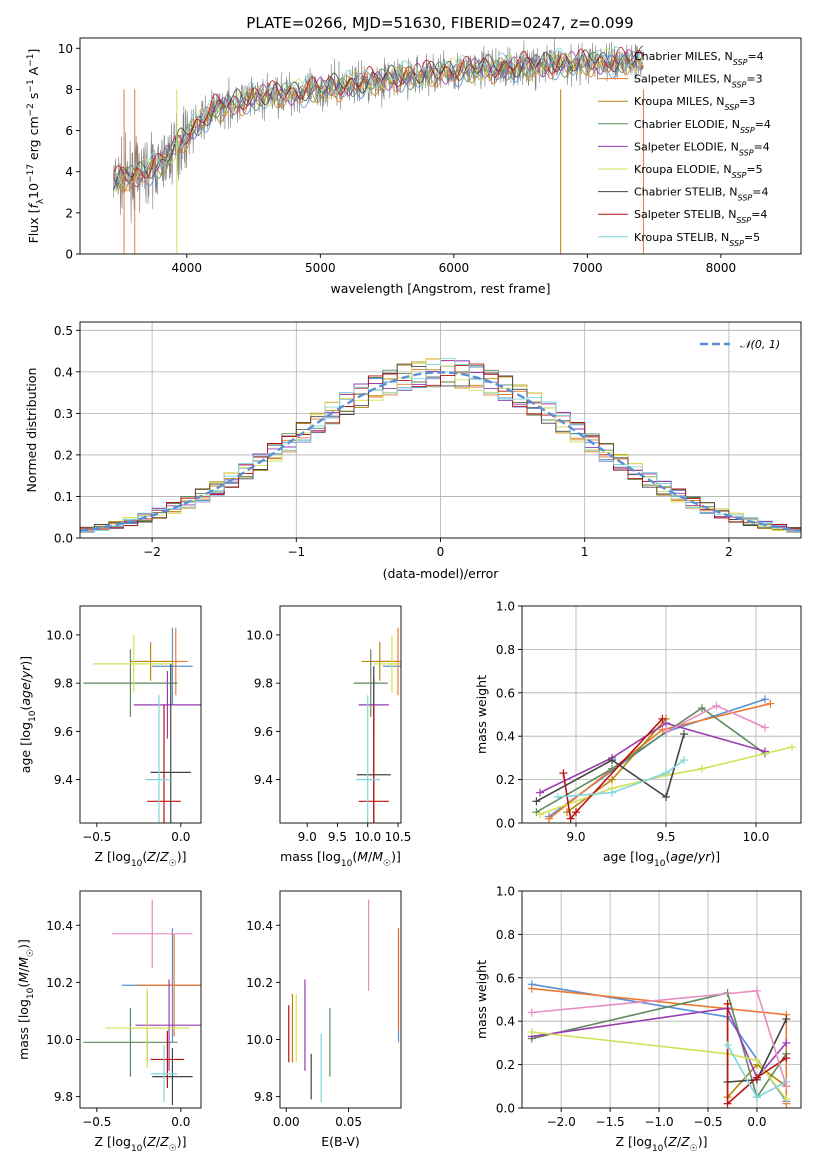 The width and height of the screenshot is (819, 1170). I want to click on age-vs-Z-ytick-label: 9.6, so click(63, 732).